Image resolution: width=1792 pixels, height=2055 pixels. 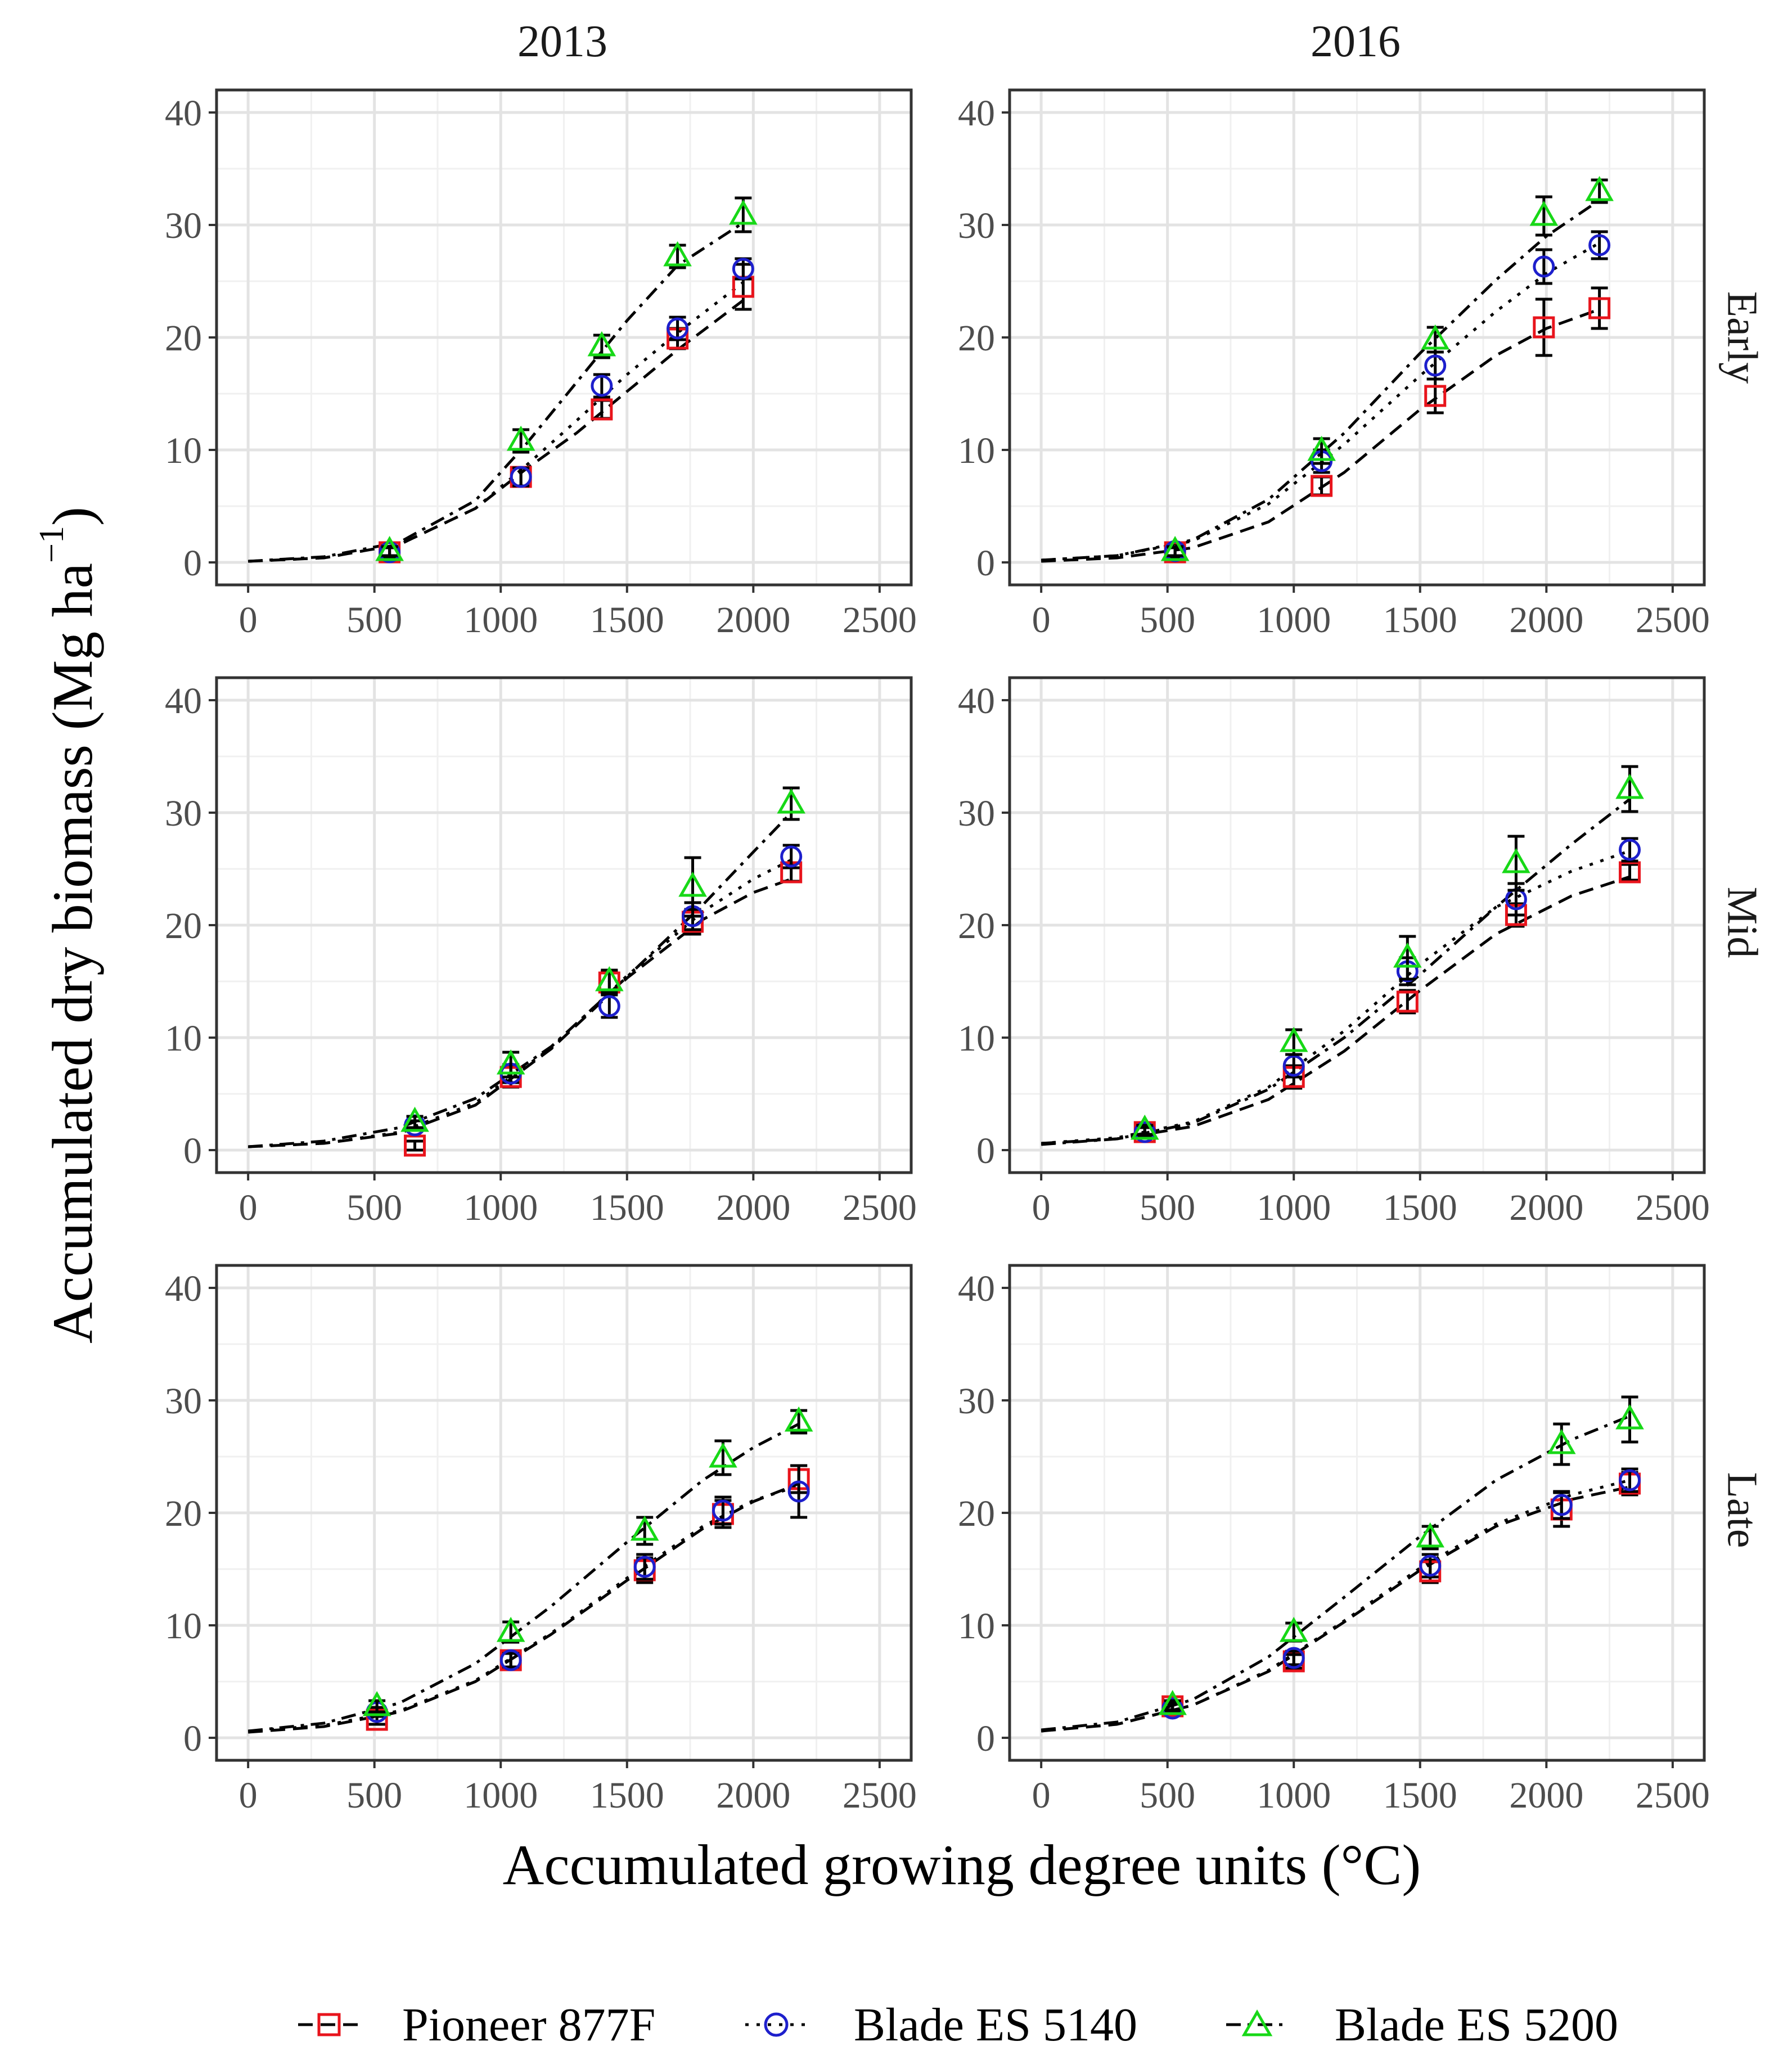 What do you see at coordinates (1742, 922) in the screenshot?
I see `row-label-mid: Mid` at bounding box center [1742, 922].